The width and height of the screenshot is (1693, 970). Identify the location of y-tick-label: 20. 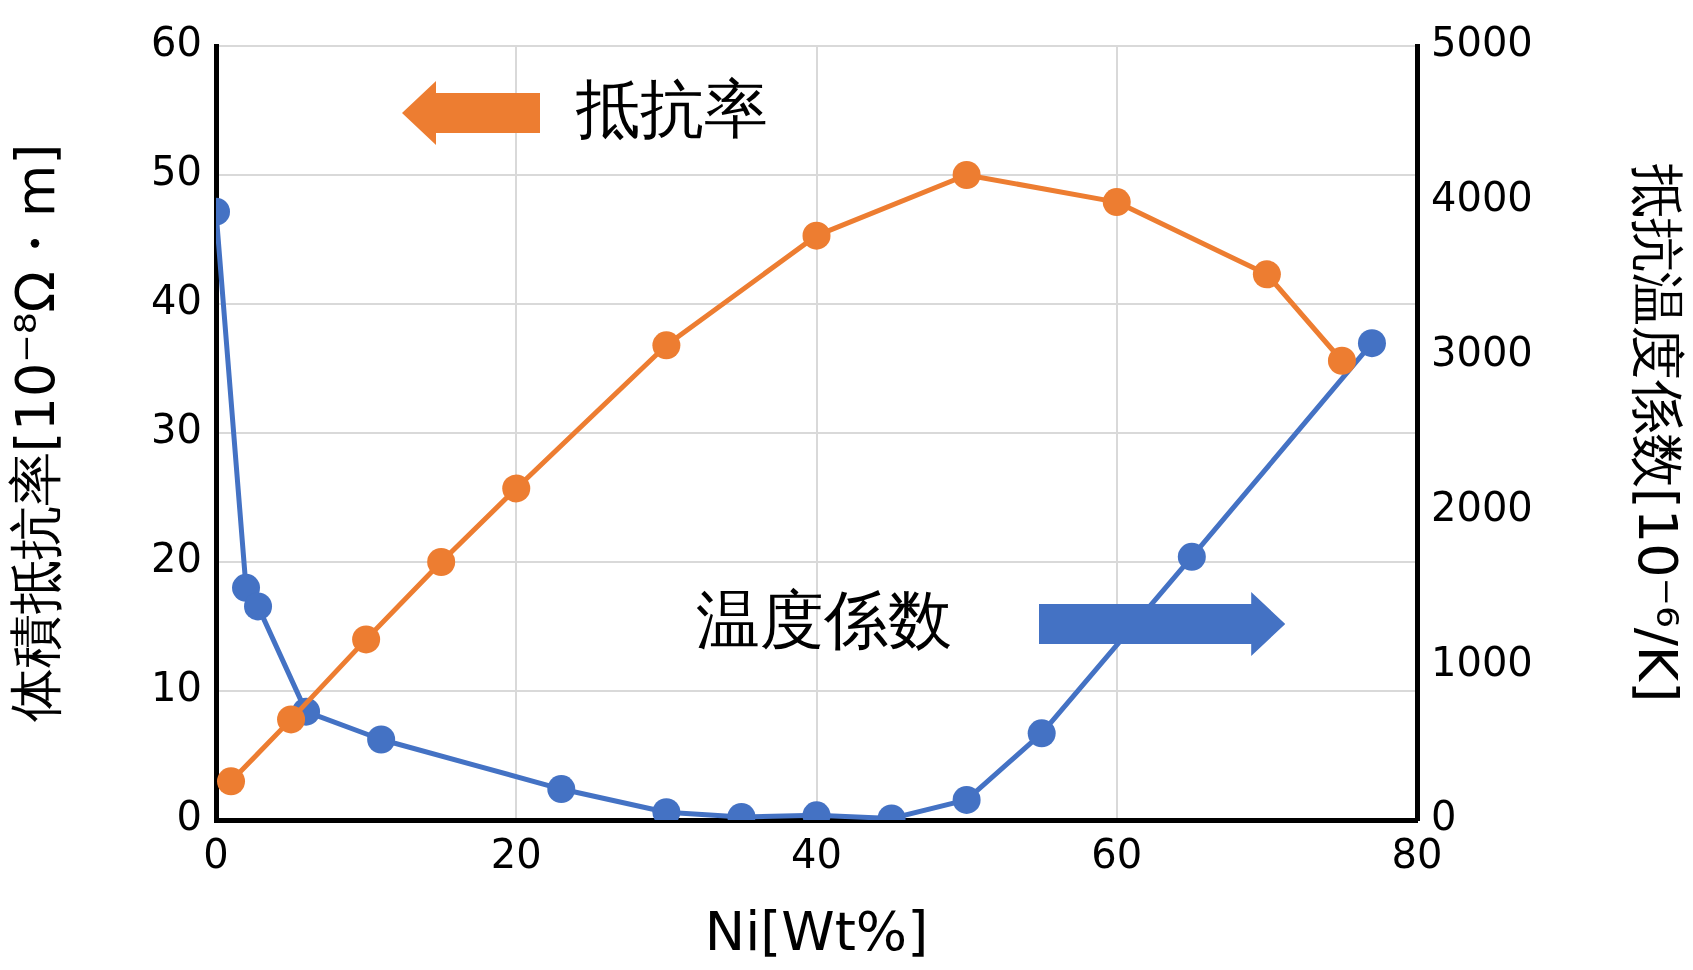
(176, 558).